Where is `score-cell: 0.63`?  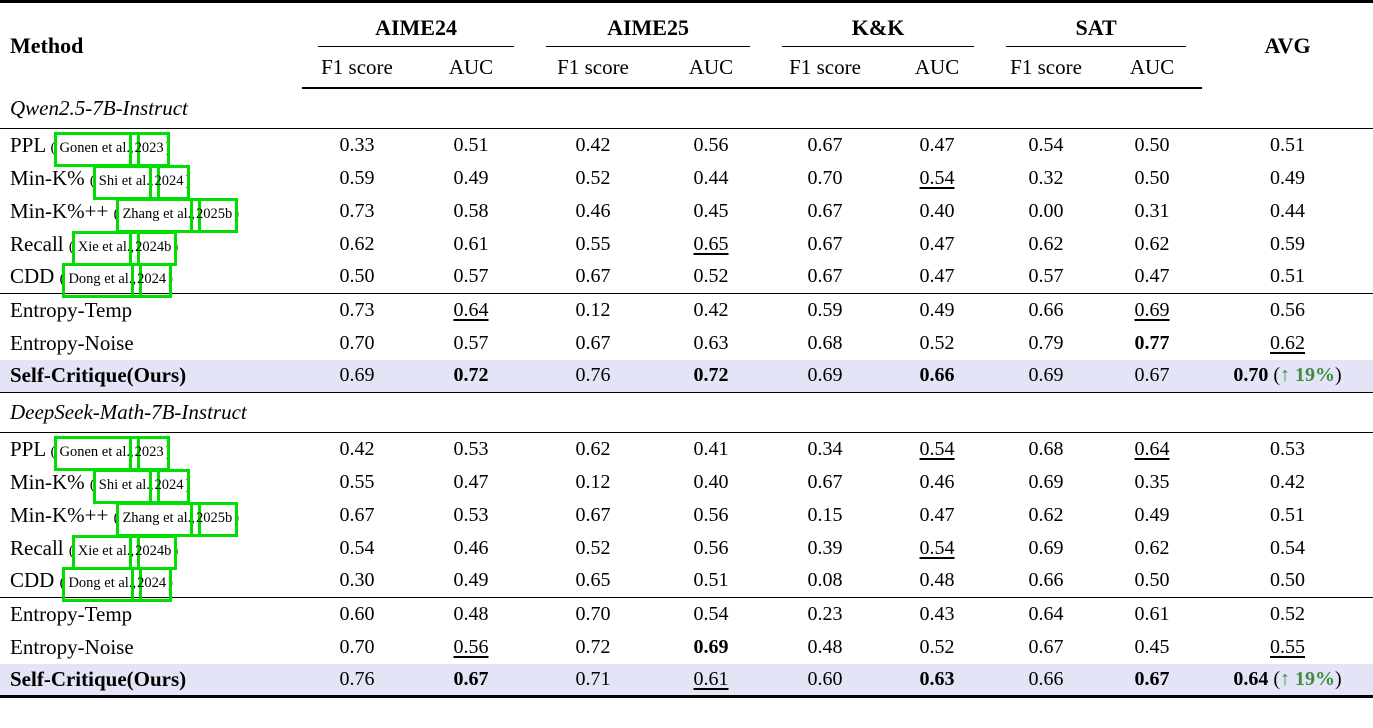
score-cell: 0.63 is located at coordinates (711, 343).